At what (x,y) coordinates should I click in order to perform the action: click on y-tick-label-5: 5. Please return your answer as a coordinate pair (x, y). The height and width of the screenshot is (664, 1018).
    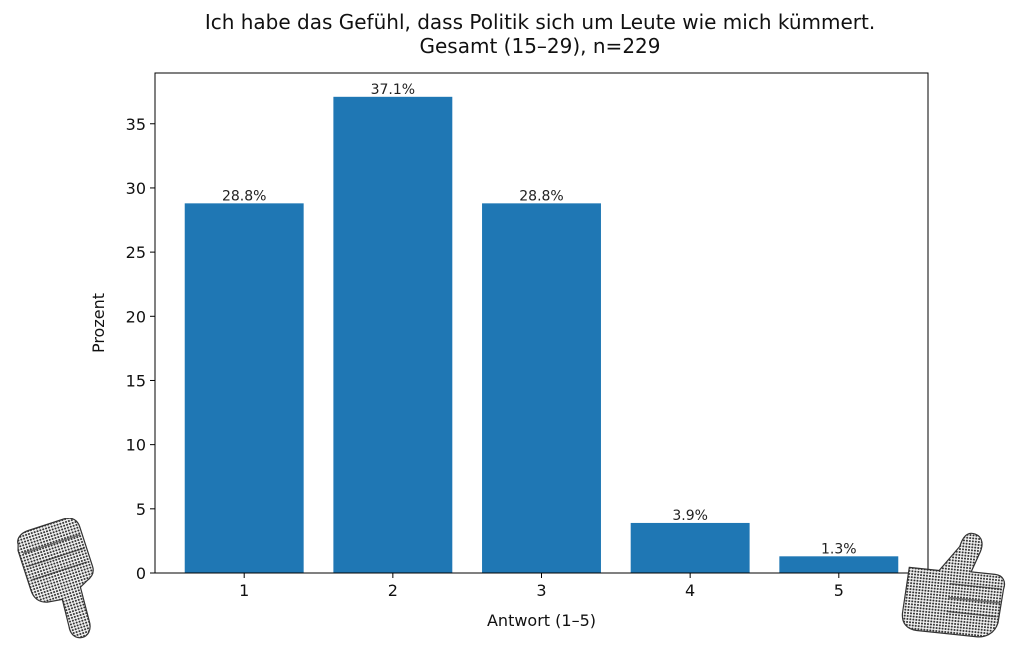
    Looking at the image, I should click on (141, 509).